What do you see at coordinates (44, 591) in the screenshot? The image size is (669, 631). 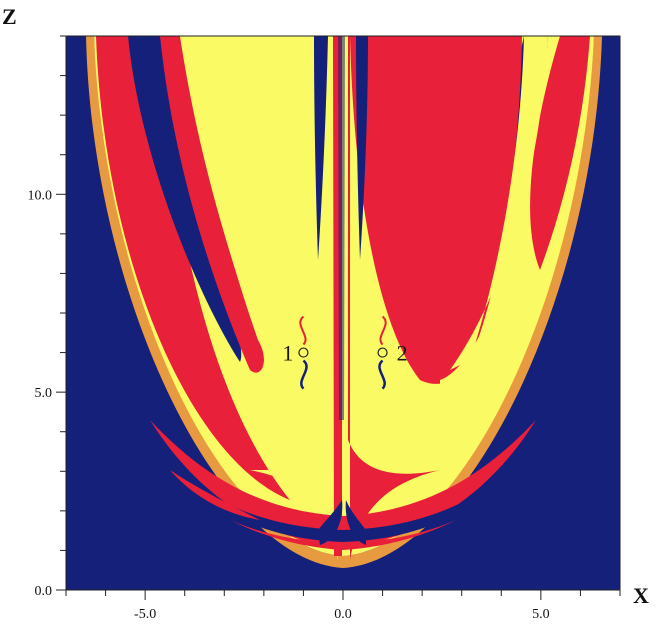 I see `z-tick-label: 0.0` at bounding box center [44, 591].